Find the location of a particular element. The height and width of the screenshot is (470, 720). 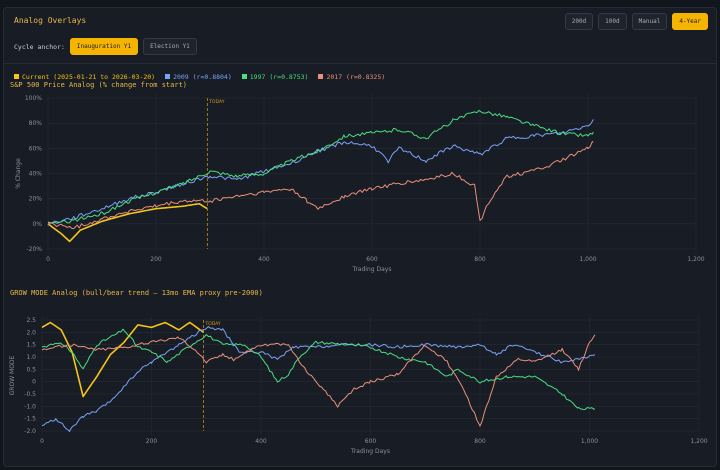

y-tick-label: 1.5 is located at coordinates (31, 345).